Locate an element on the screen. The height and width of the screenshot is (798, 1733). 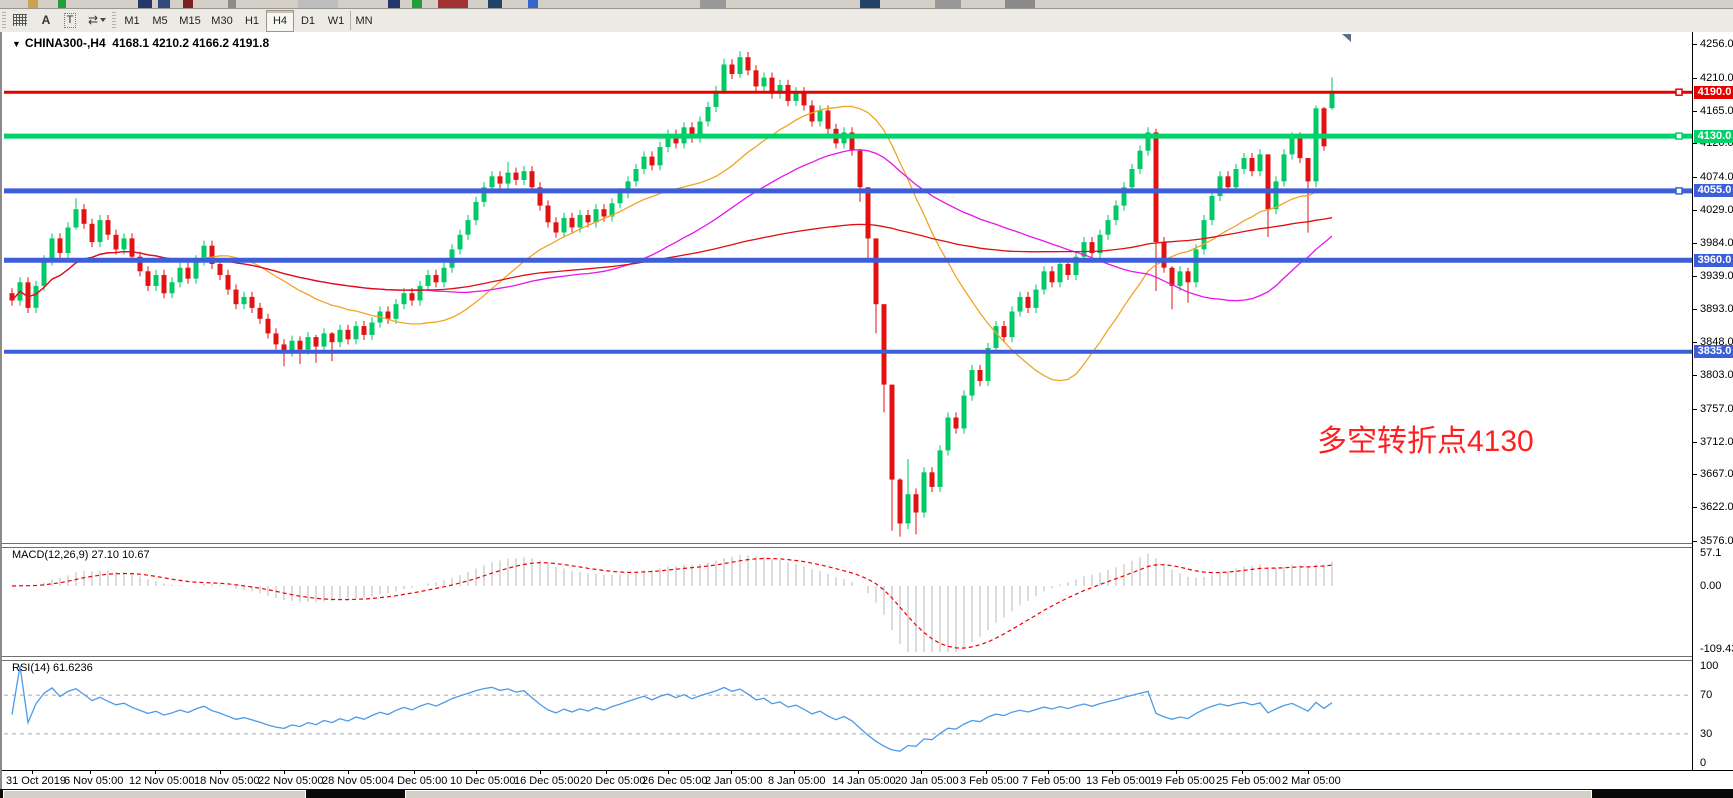
timeframe-button-h1: H1 is located at coordinates (252, 21).